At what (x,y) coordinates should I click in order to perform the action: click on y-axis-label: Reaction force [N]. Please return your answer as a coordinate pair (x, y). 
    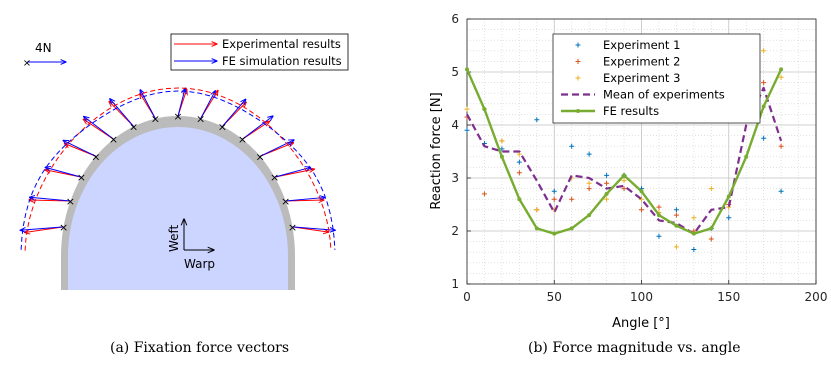
    Looking at the image, I should click on (436, 150).